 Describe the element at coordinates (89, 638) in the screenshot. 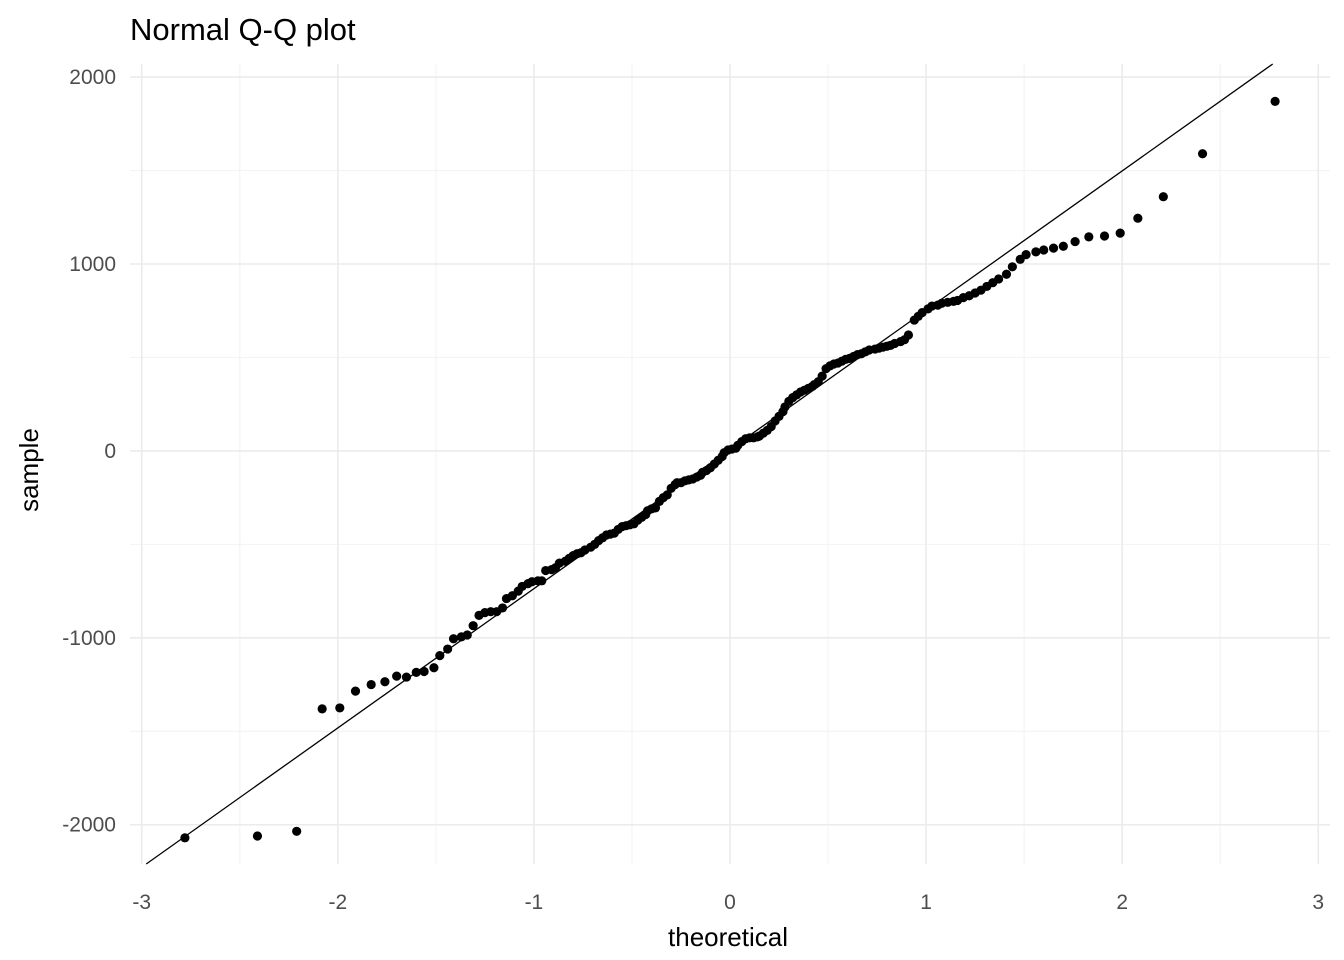

I see `y-tick-label: -1000` at that location.